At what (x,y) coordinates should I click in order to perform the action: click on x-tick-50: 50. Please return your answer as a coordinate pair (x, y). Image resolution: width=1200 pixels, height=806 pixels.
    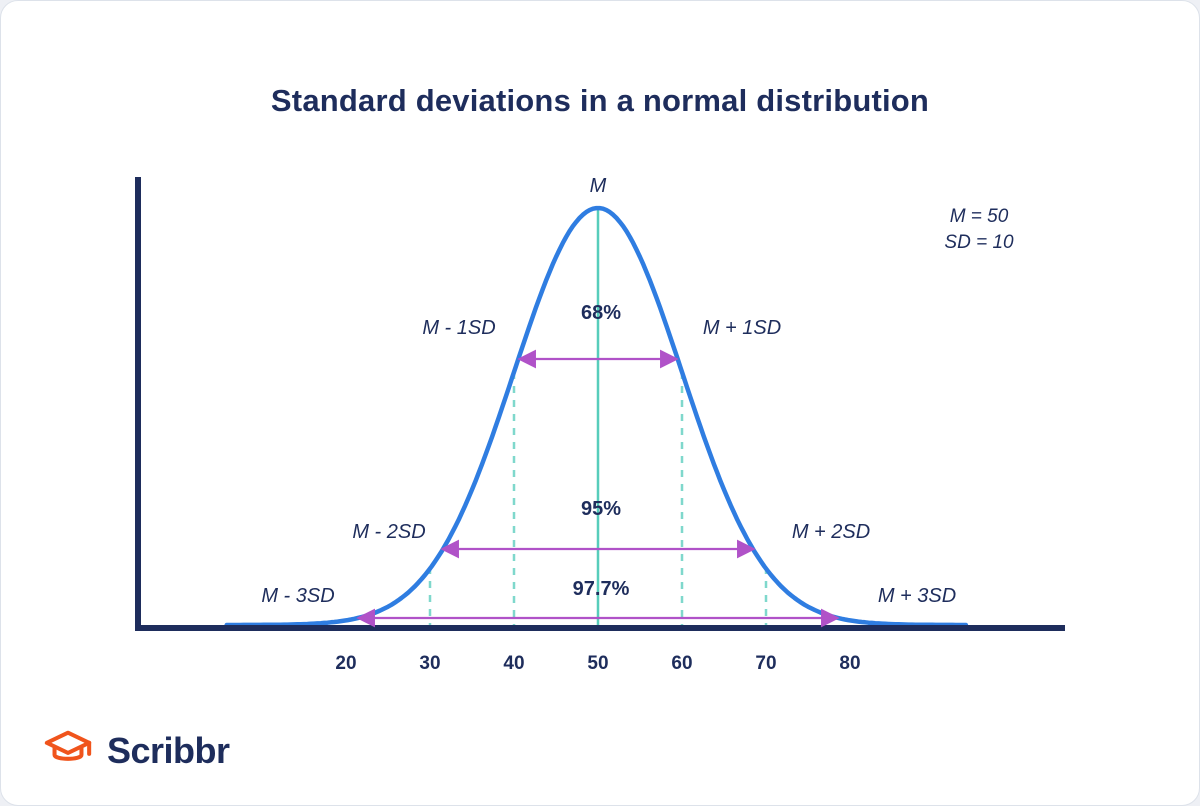
    Looking at the image, I should click on (597, 663).